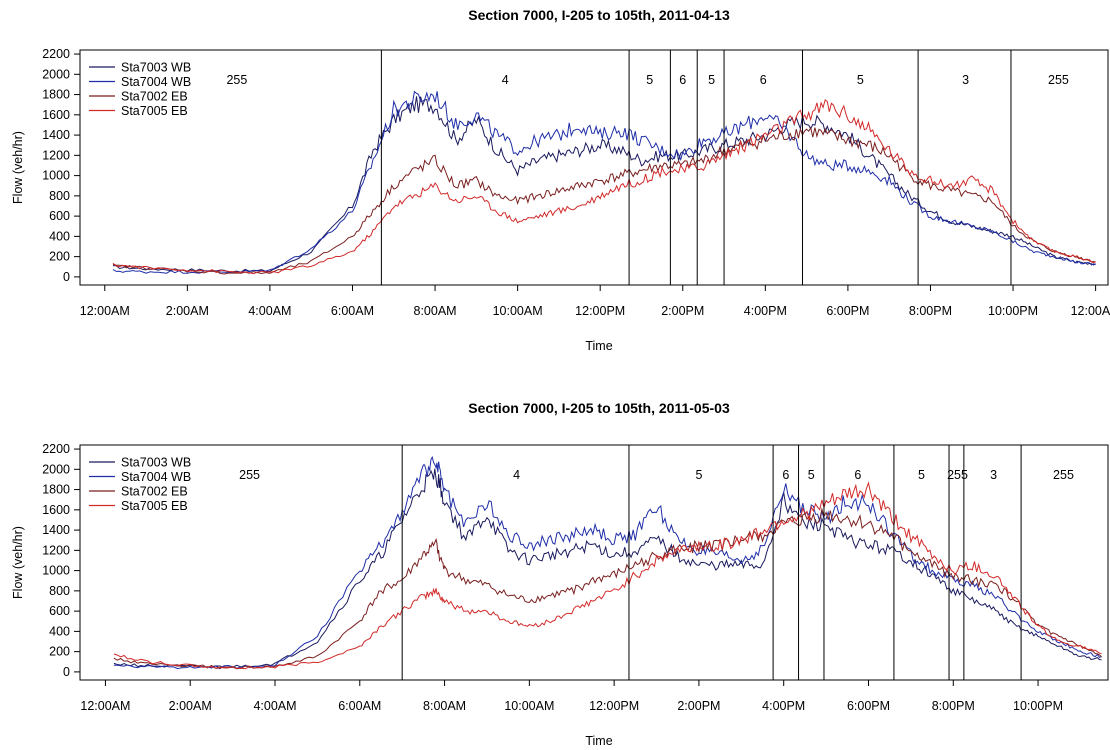  Describe the element at coordinates (599, 408) in the screenshot. I see `chart-title: Section 7000, I-205 to 105th, 2011-05-03` at that location.